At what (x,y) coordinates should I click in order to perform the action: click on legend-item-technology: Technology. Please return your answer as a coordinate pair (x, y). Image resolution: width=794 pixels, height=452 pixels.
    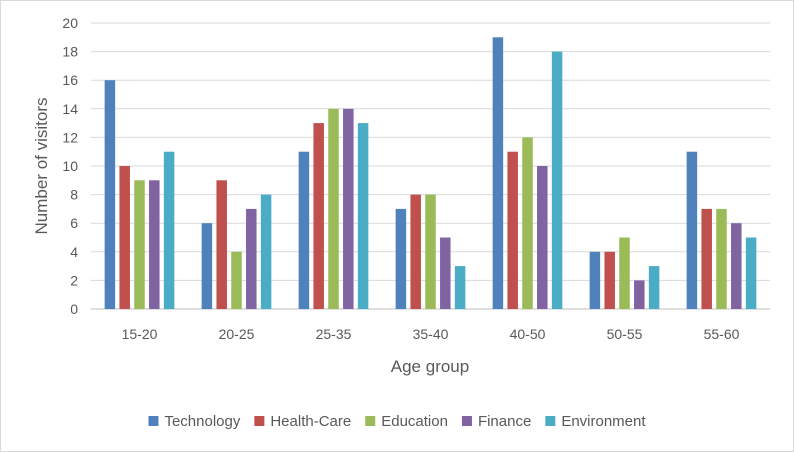
    Looking at the image, I should click on (194, 421).